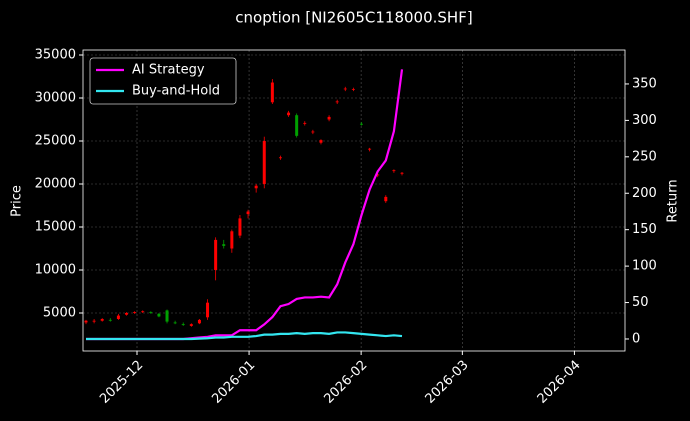  I want to click on y2-tick-label: 300, so click(644, 120).